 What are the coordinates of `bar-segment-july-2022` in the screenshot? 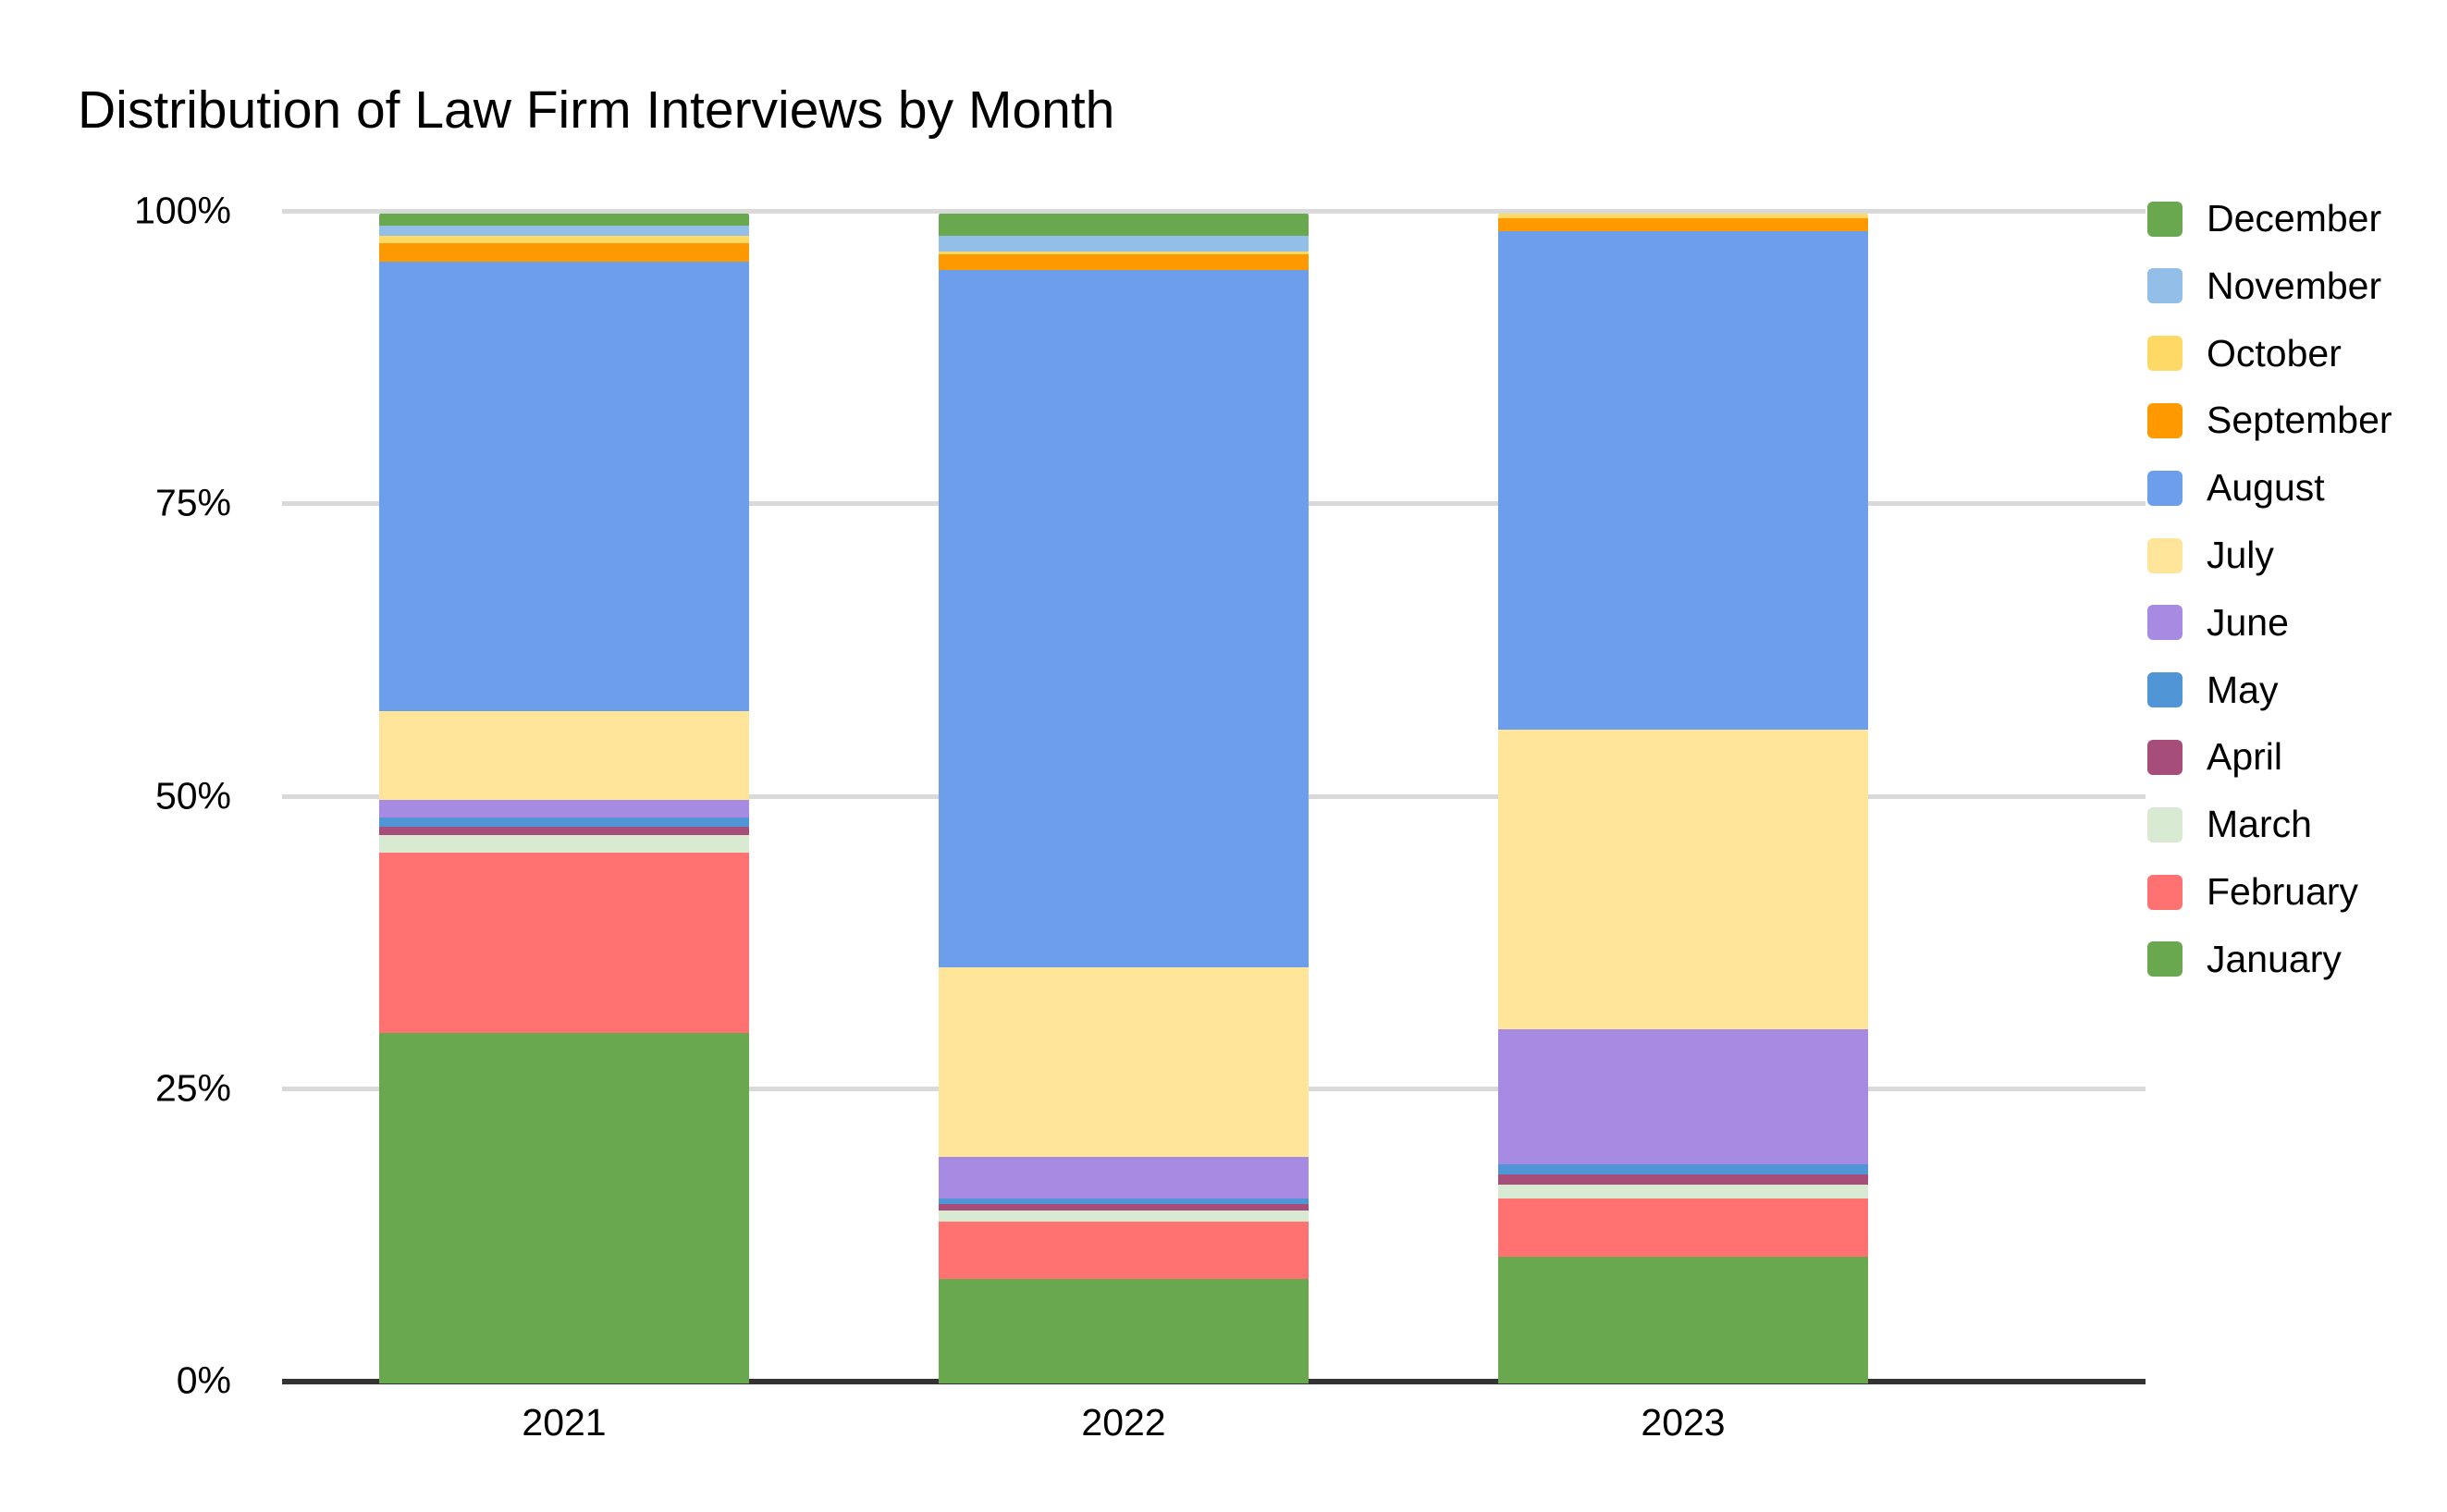 It's located at (1124, 1061).